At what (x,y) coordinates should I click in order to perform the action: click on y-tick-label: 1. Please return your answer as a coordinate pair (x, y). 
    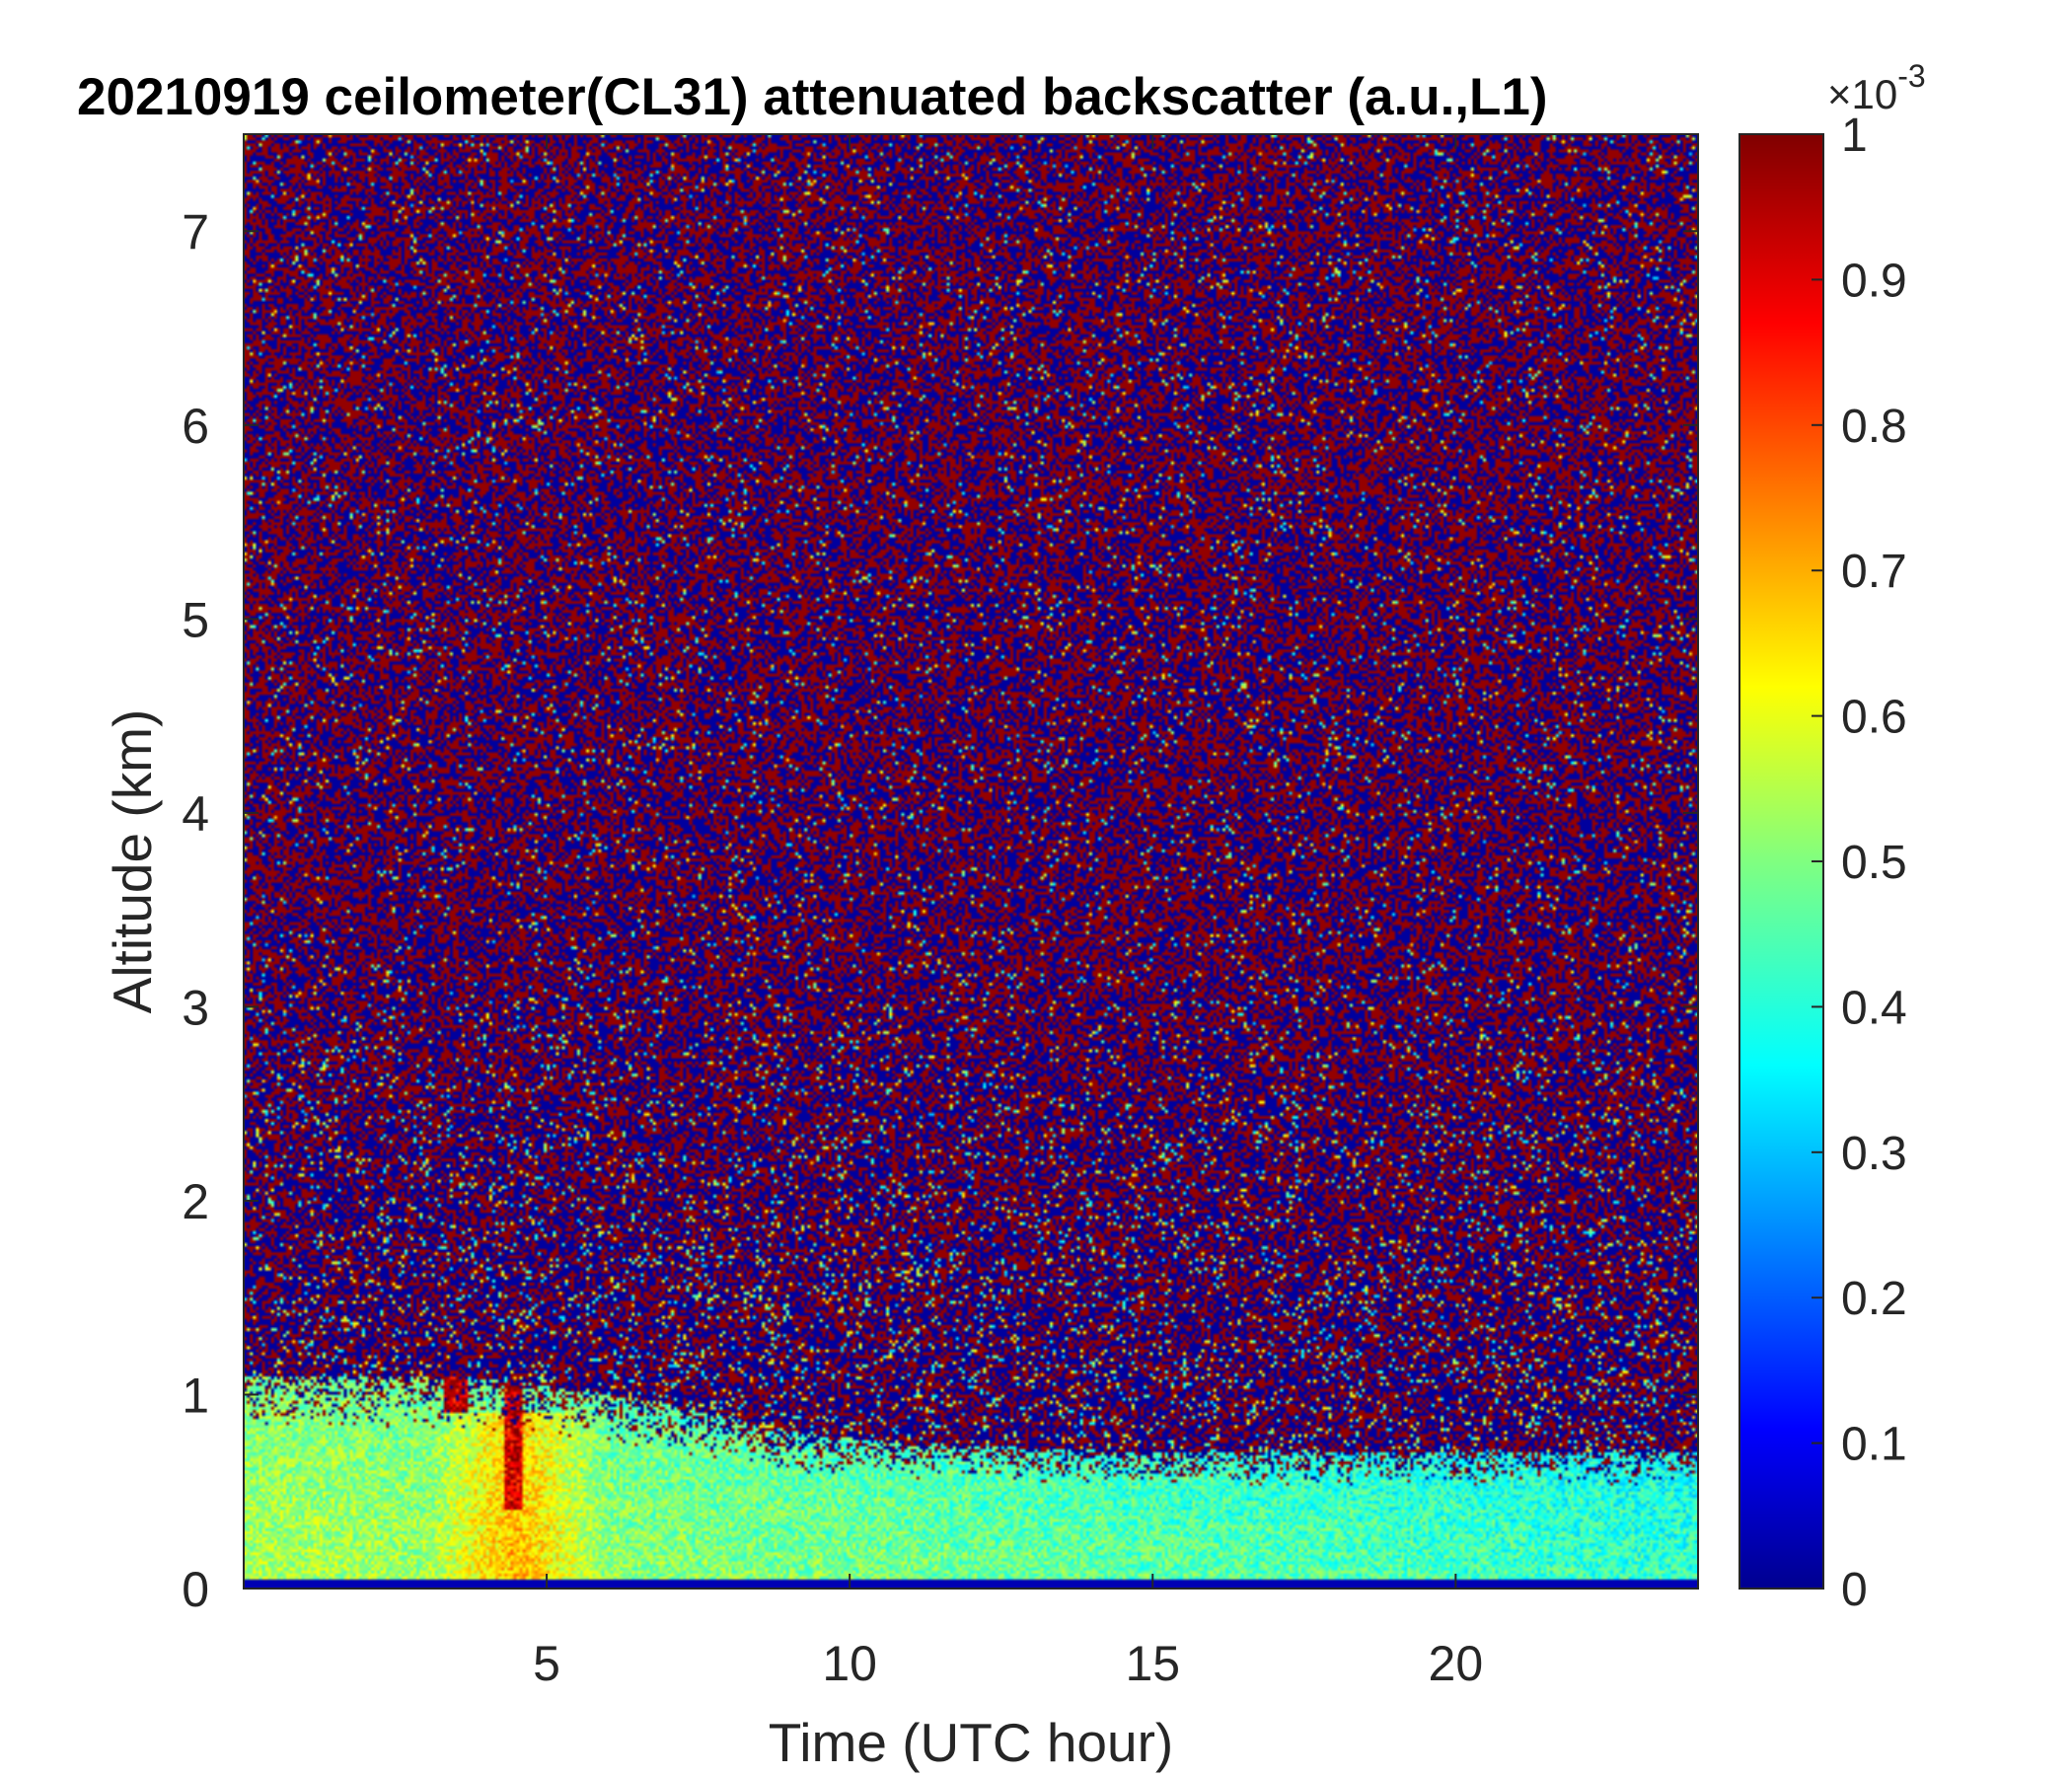
    Looking at the image, I should click on (196, 1395).